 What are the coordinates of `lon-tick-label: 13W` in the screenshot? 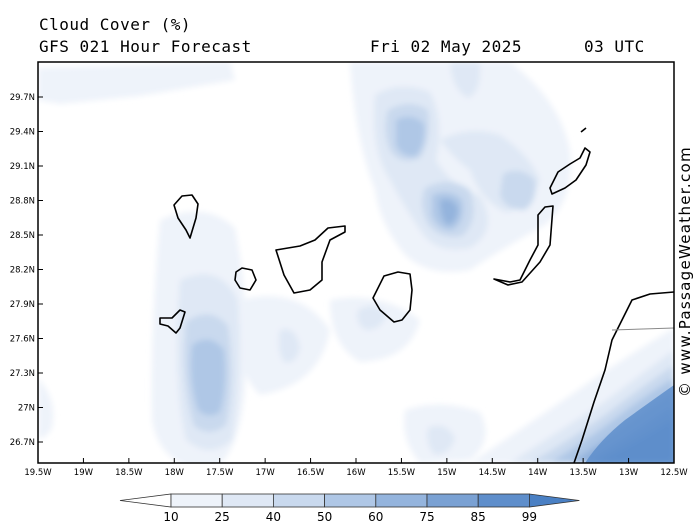 It's located at (629, 473).